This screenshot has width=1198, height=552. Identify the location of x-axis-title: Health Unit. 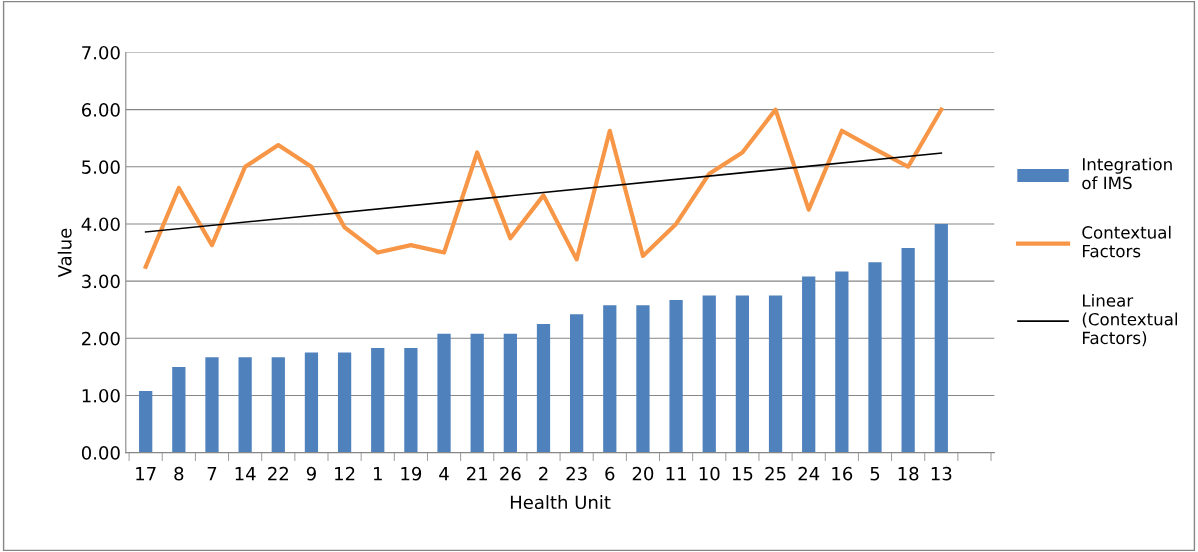
(560, 502).